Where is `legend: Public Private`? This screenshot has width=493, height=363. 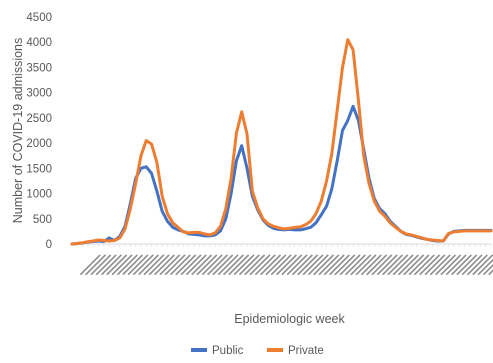 legend: Public Private is located at coordinates (257, 351).